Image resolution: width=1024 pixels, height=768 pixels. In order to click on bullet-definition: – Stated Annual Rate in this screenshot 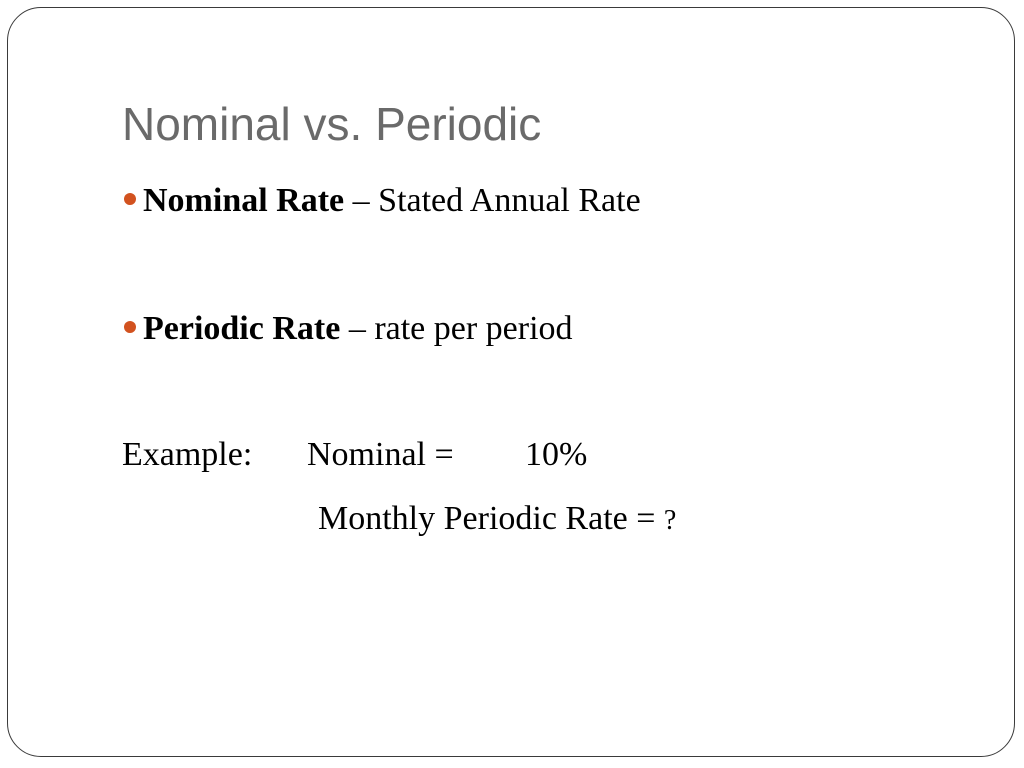, I will do `click(496, 200)`.